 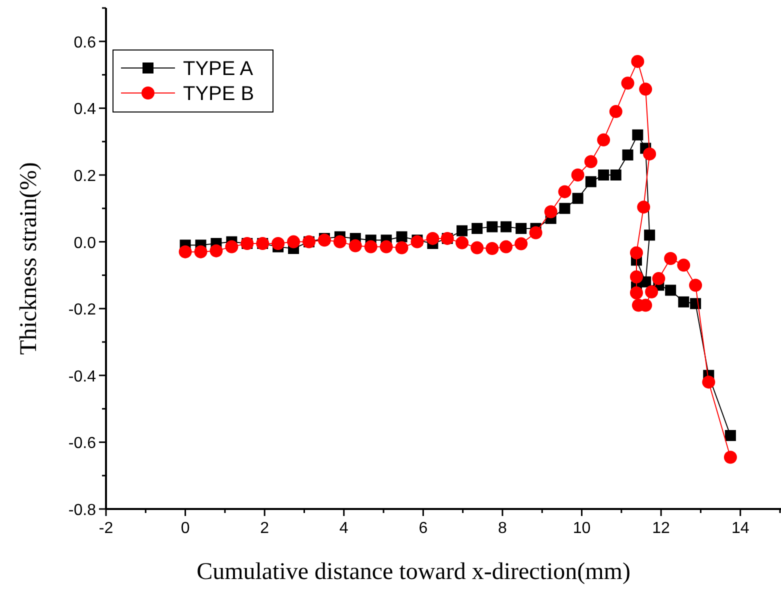 I want to click on x-tick-label: 8, so click(x=503, y=528).